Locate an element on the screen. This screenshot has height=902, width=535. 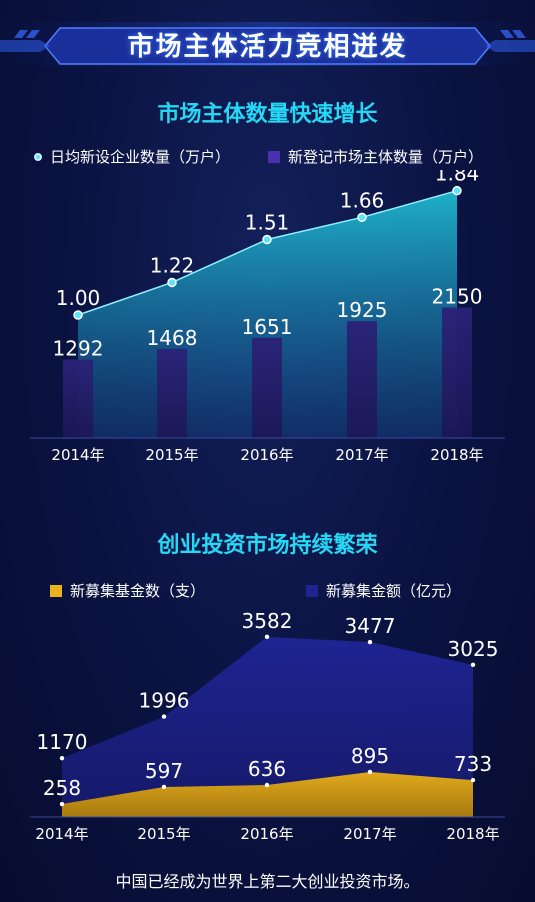
legend-dot-icon is located at coordinates (38, 156).